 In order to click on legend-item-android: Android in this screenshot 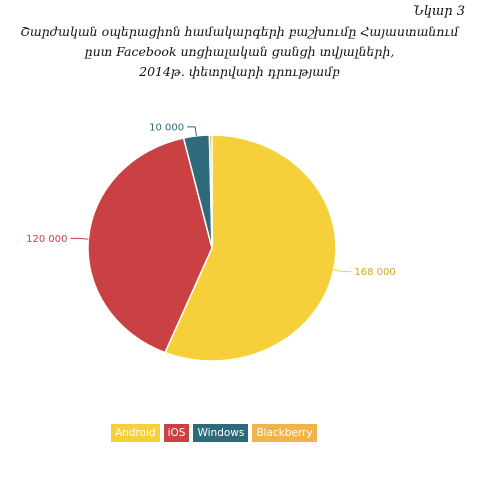, I will do `click(135, 433)`.